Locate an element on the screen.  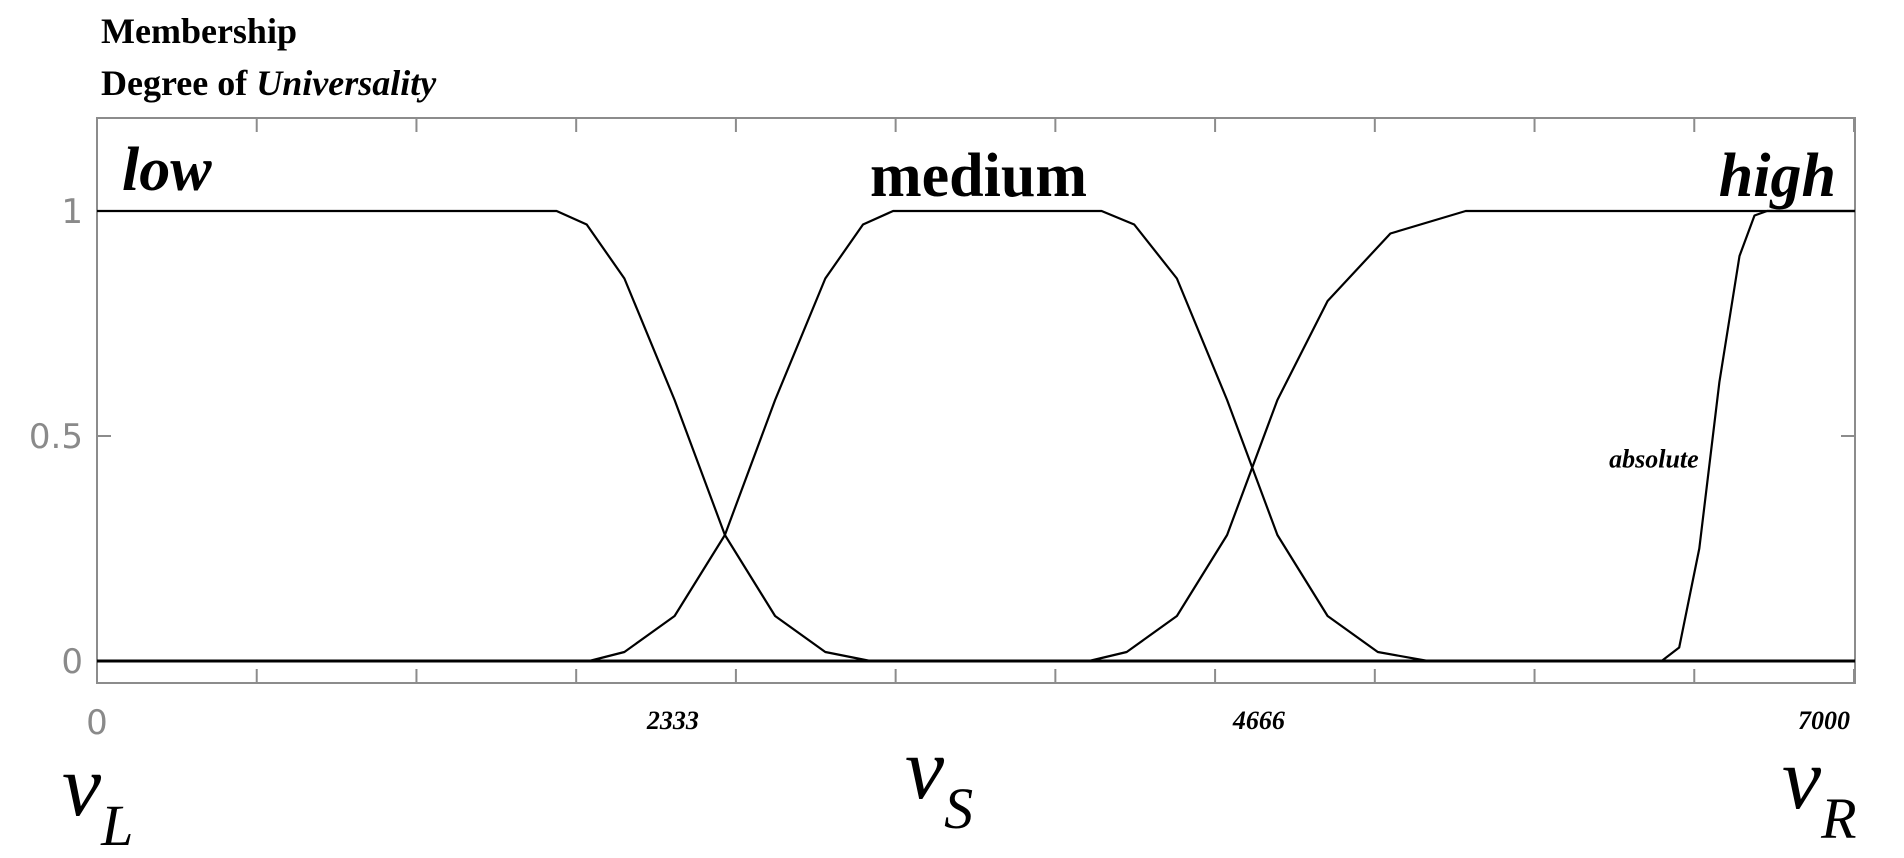
set-label-high: high is located at coordinates (1777, 176).